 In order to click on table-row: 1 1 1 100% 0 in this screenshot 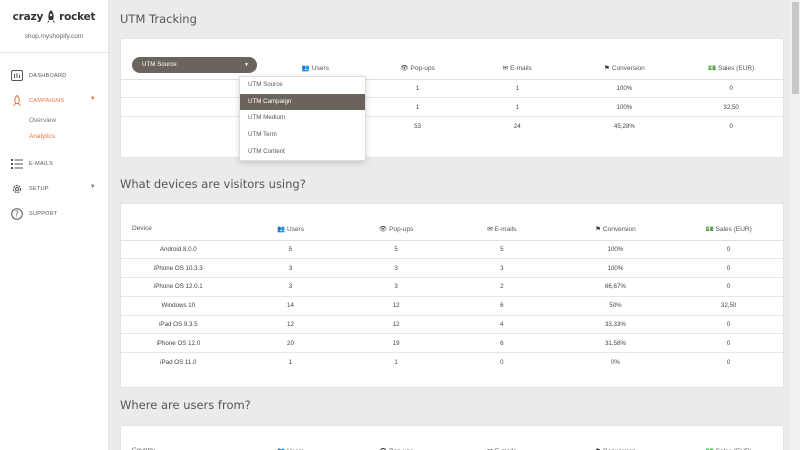, I will do `click(452, 89)`.